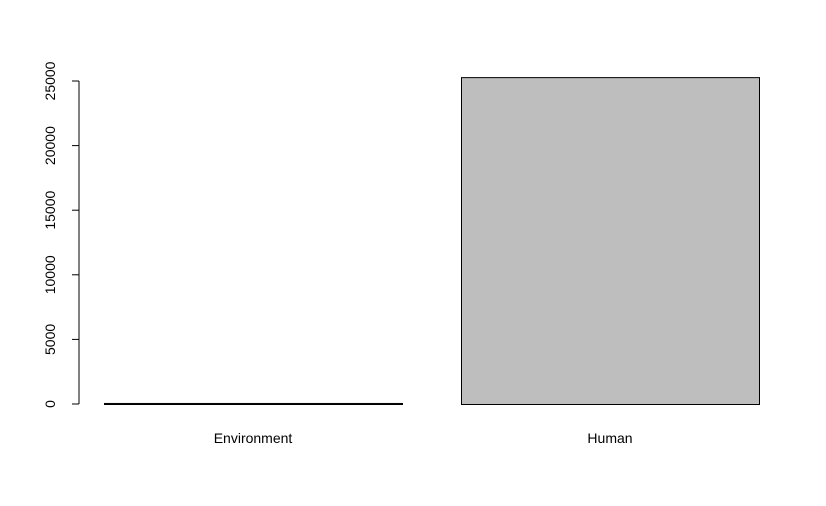  I want to click on bar-environment, so click(253, 403).